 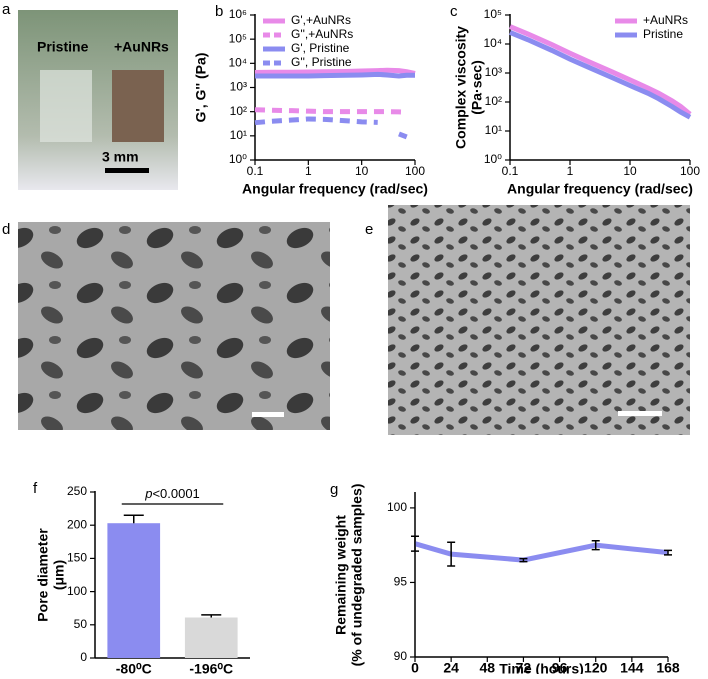 I want to click on panel-letter: c, so click(x=454, y=11).